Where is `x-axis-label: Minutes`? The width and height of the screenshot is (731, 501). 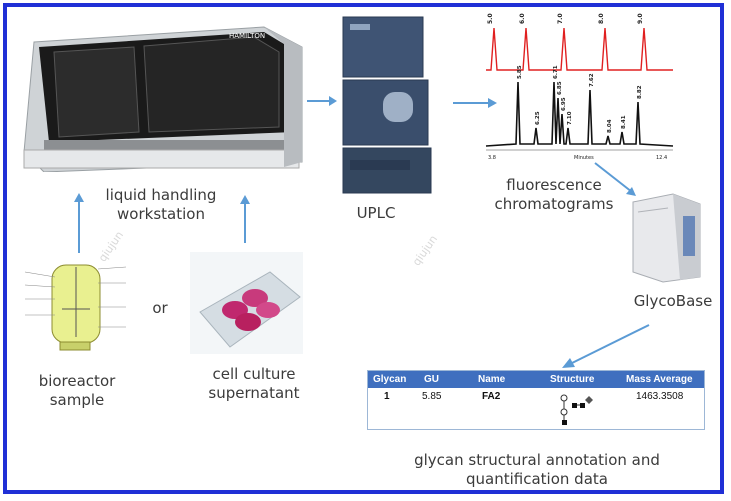 x-axis-label: Minutes is located at coordinates (584, 158).